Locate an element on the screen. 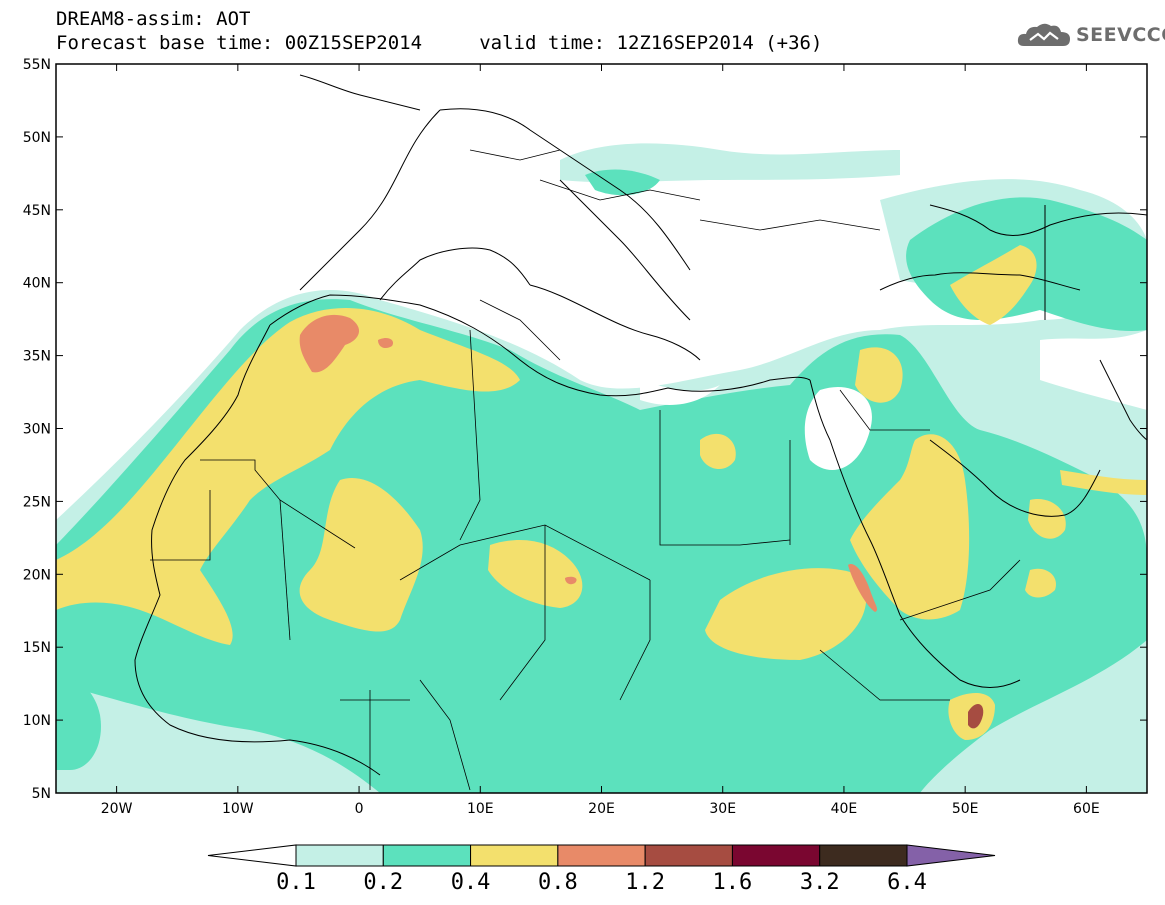 This screenshot has height=905, width=1165. colorbar-level-label: 0.1 is located at coordinates (296, 882).